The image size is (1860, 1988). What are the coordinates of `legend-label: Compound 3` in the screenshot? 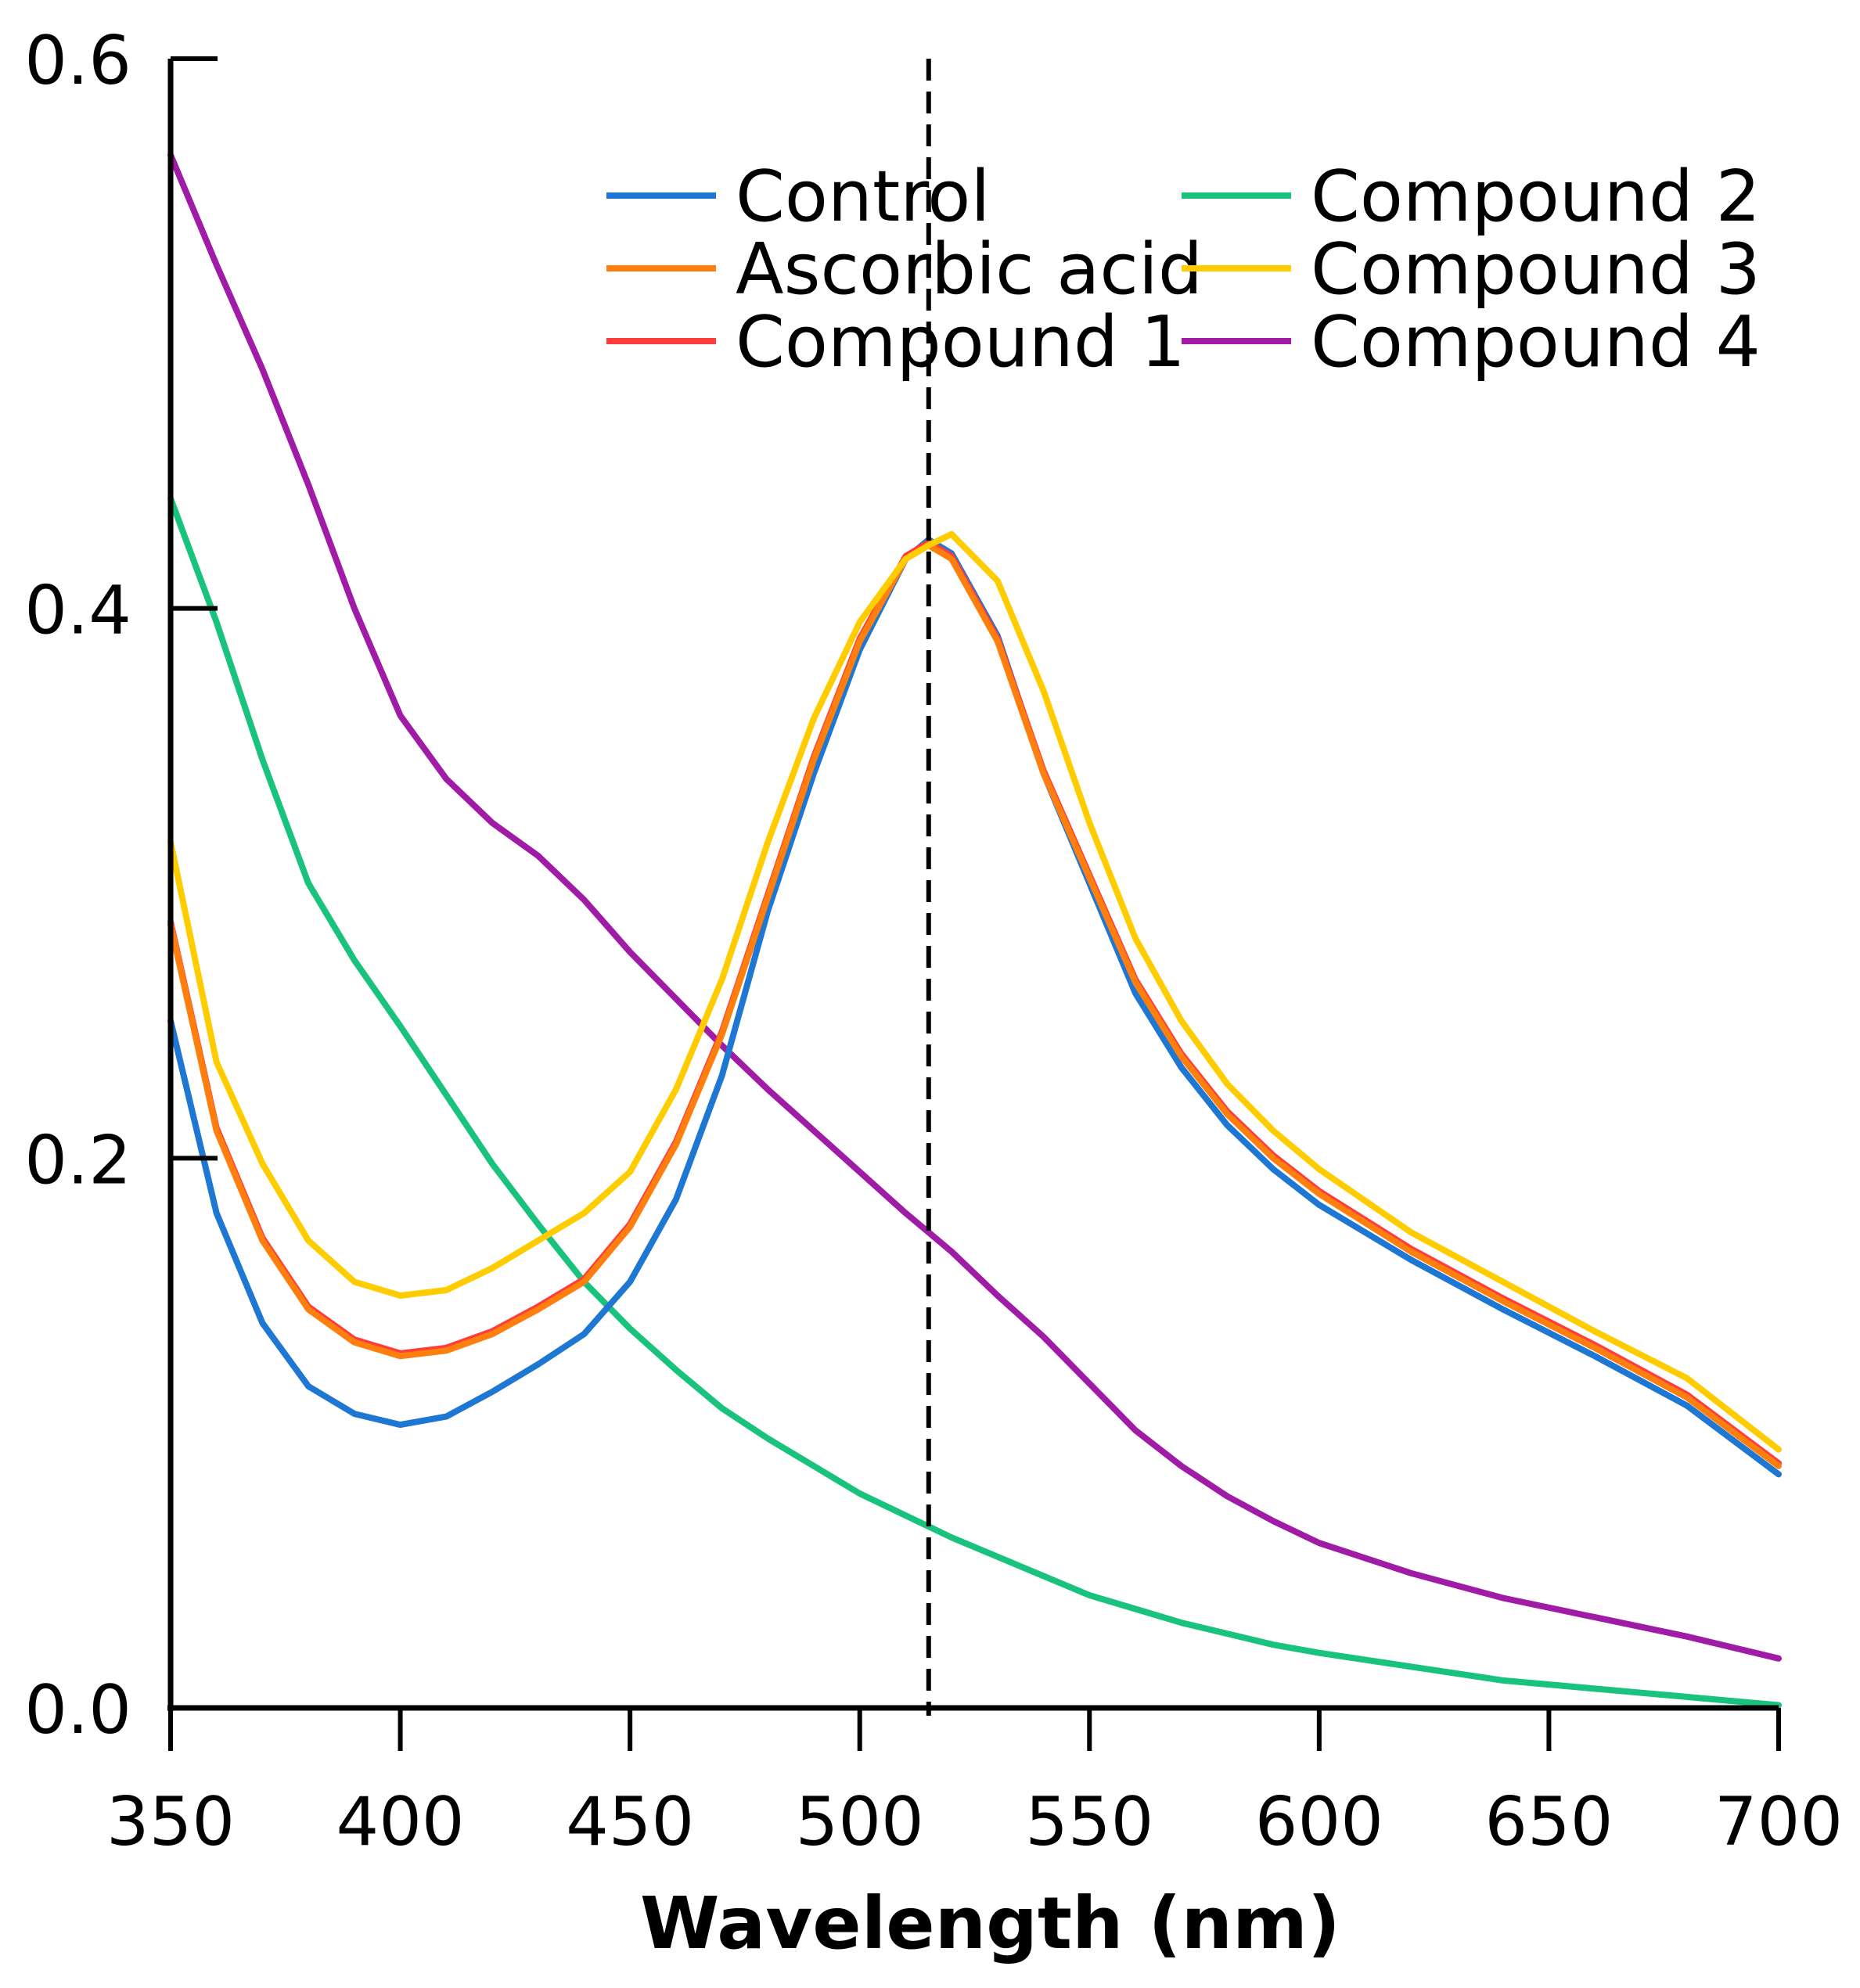 It's located at (1536, 269).